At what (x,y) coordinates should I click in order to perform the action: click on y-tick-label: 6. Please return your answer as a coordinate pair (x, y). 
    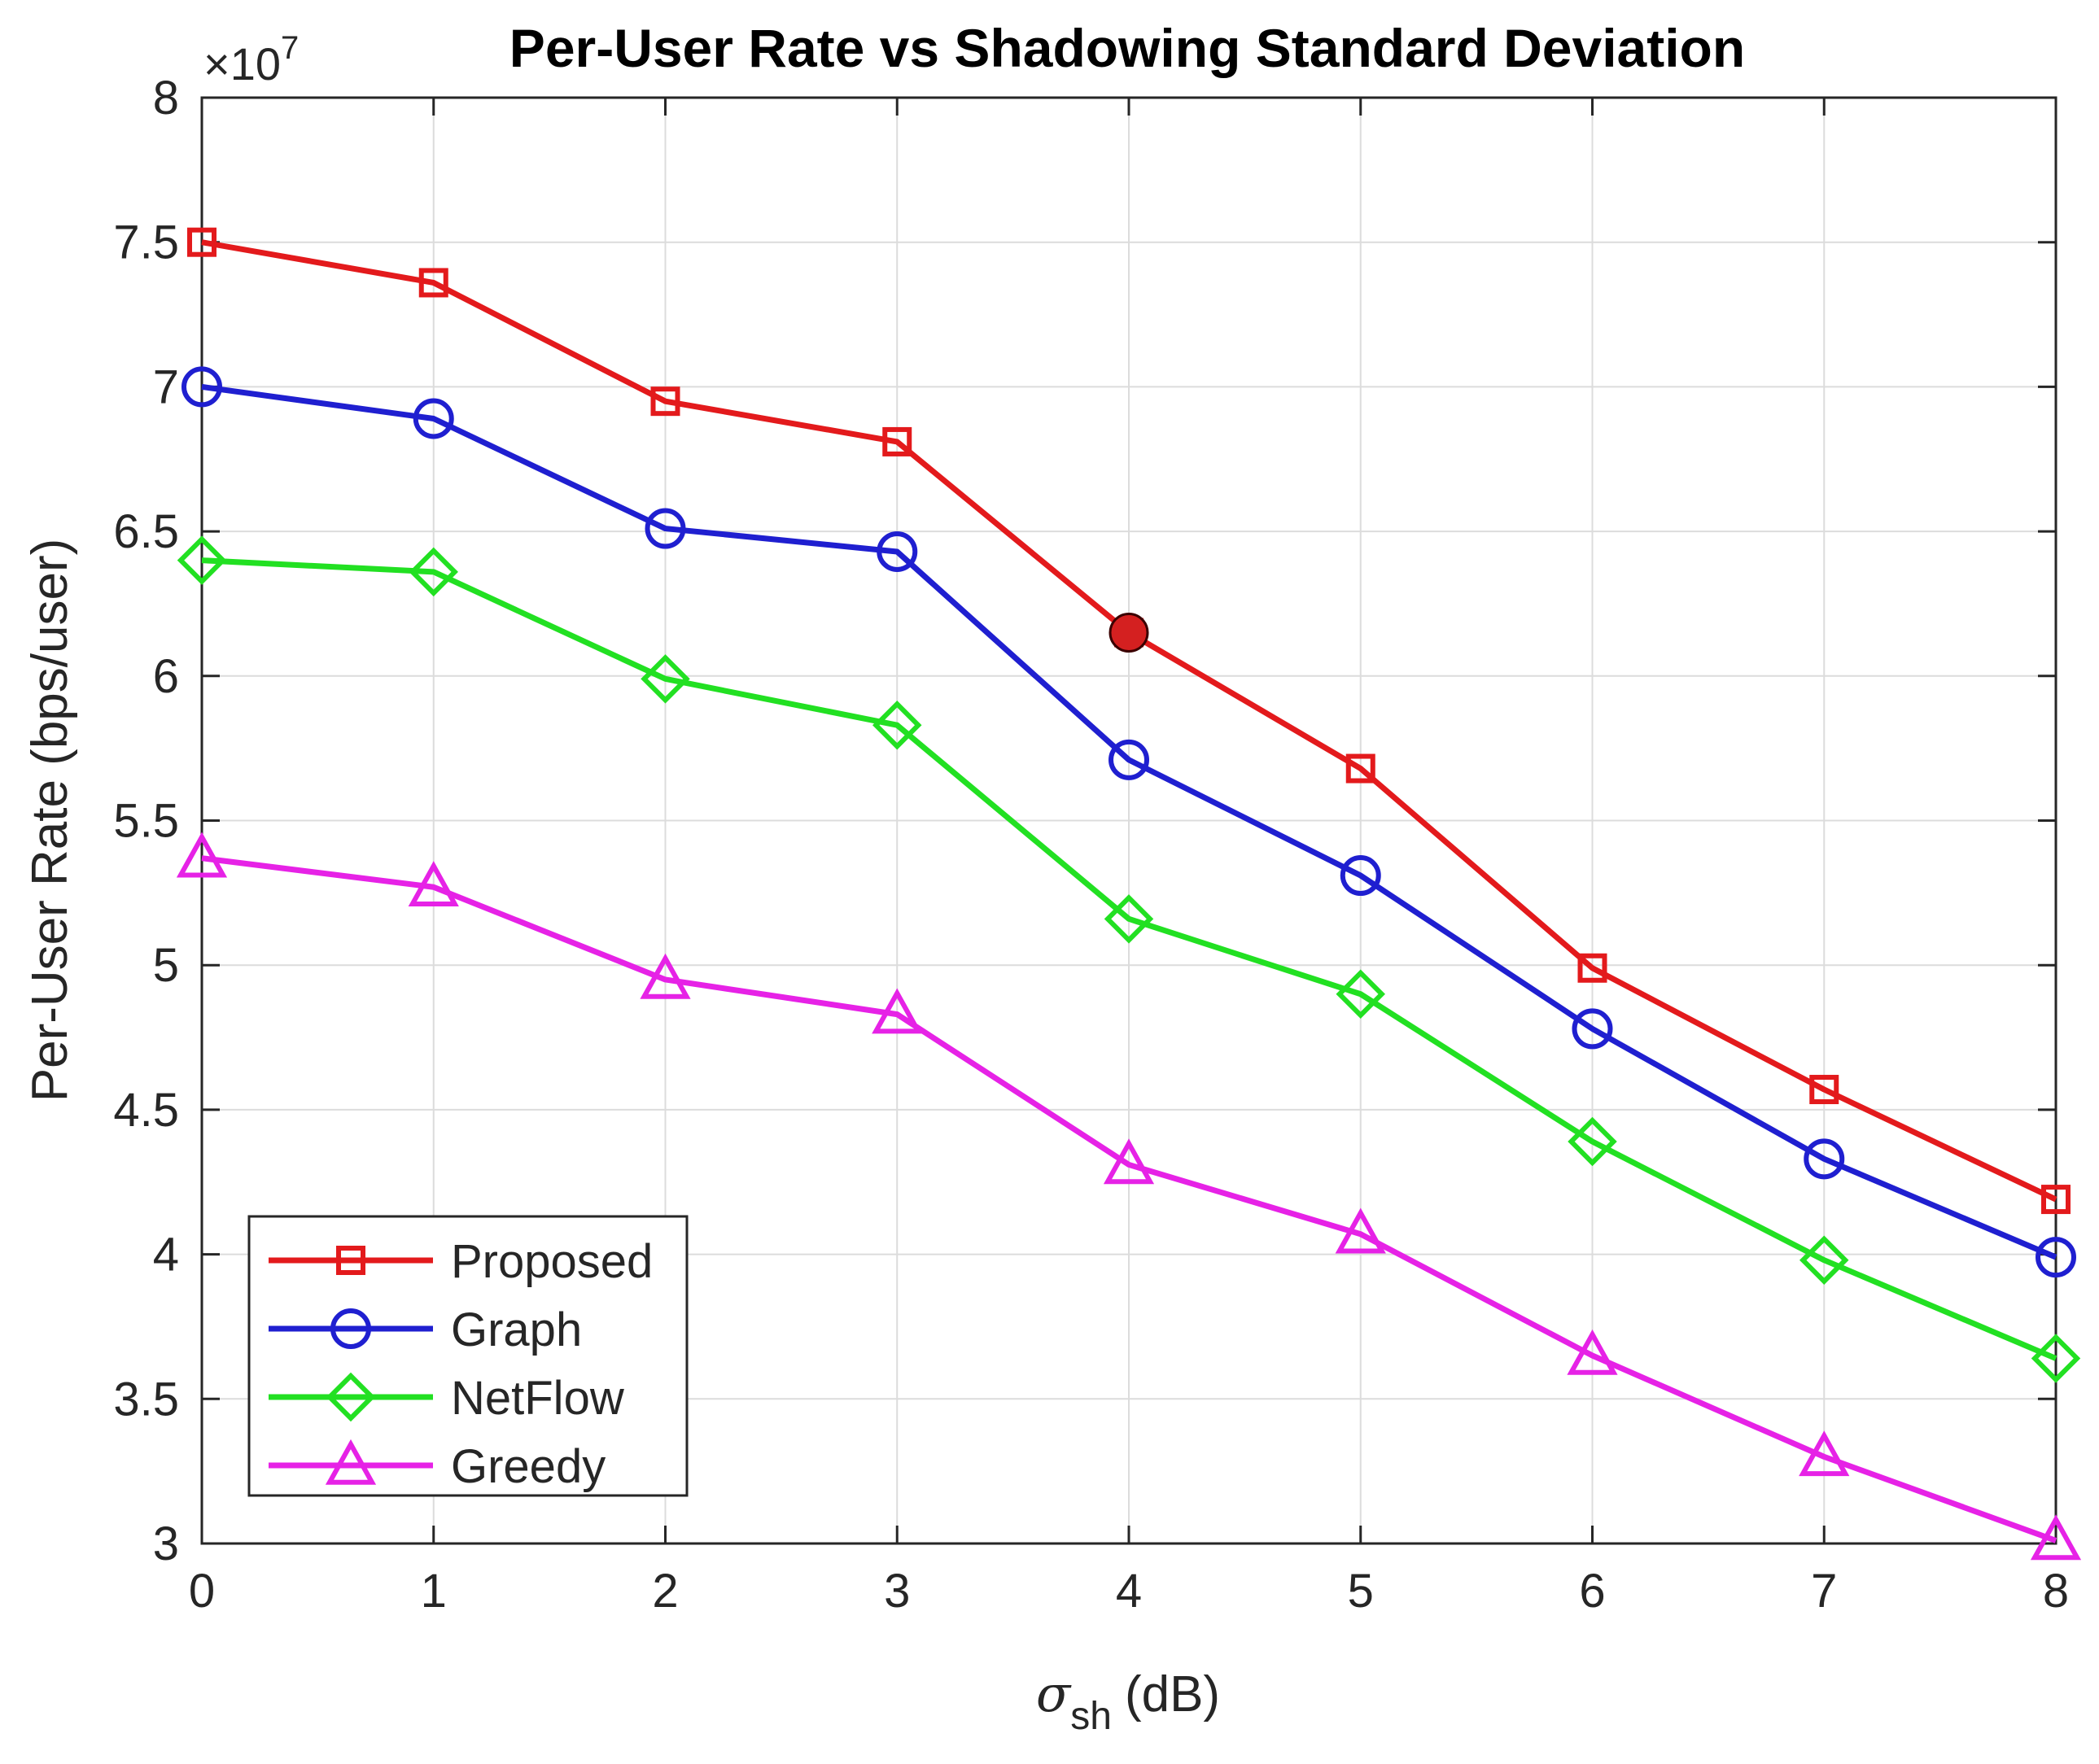
    Looking at the image, I should click on (166, 677).